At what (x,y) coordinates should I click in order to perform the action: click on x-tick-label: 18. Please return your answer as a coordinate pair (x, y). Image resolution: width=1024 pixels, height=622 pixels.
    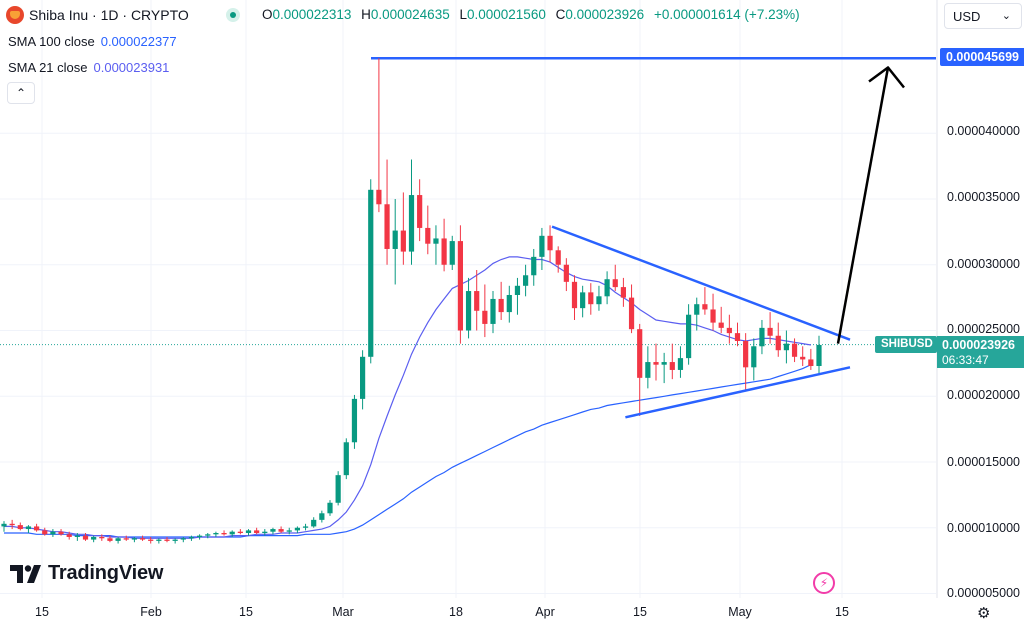
    Looking at the image, I should click on (456, 612).